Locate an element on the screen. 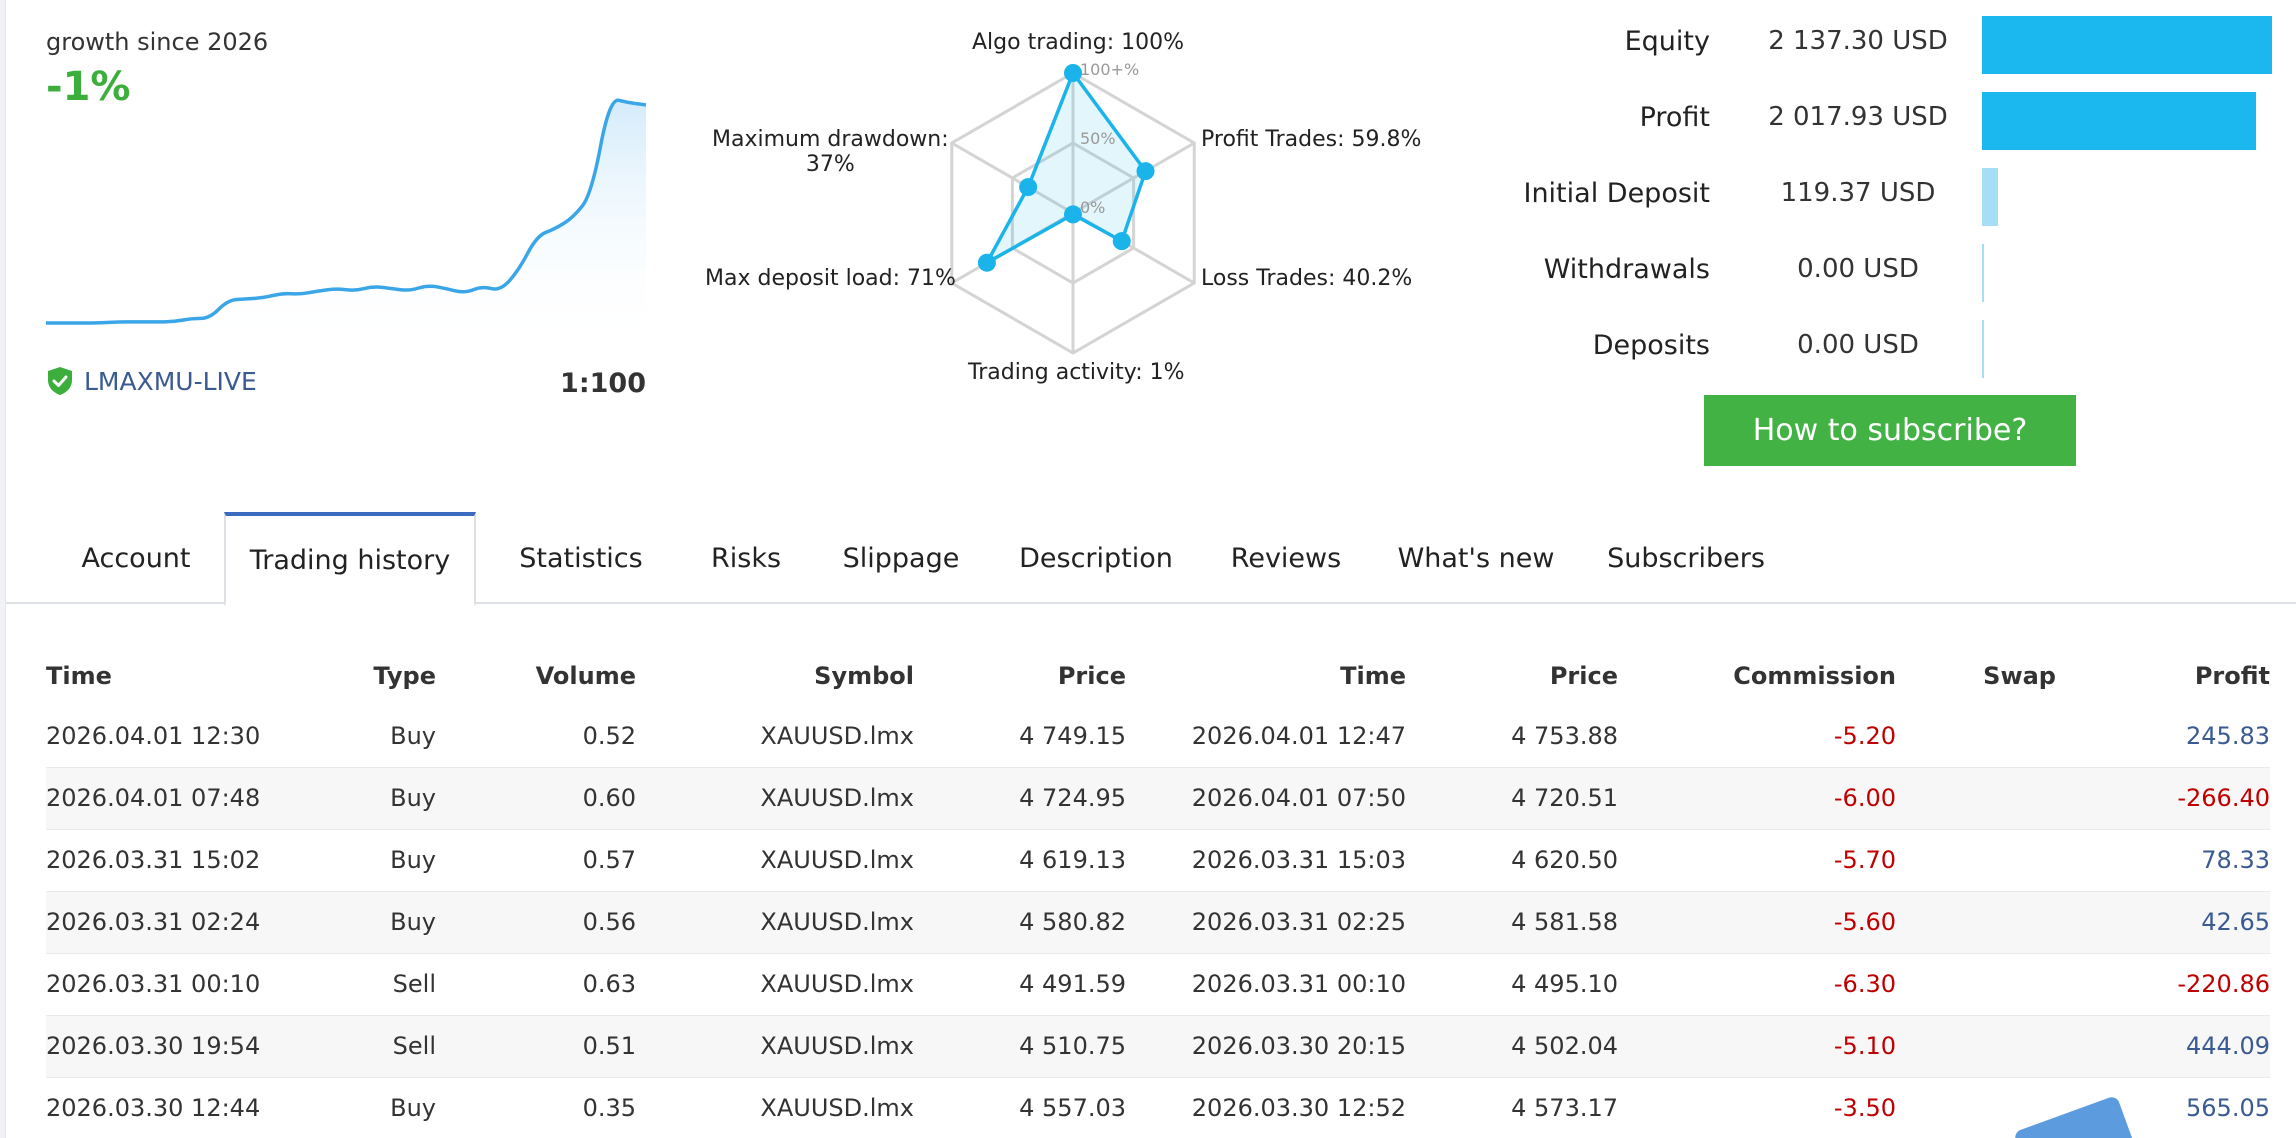 The image size is (2296, 1138). cell-profit: -220.86 is located at coordinates (2223, 984).